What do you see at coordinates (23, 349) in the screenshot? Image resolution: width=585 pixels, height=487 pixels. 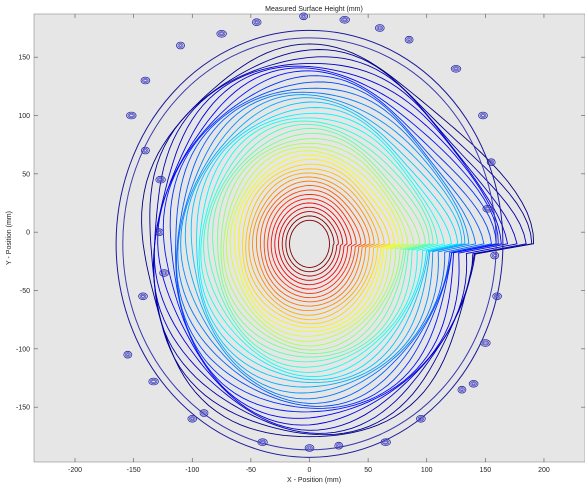 I see `y-tick-label: -100` at bounding box center [23, 349].